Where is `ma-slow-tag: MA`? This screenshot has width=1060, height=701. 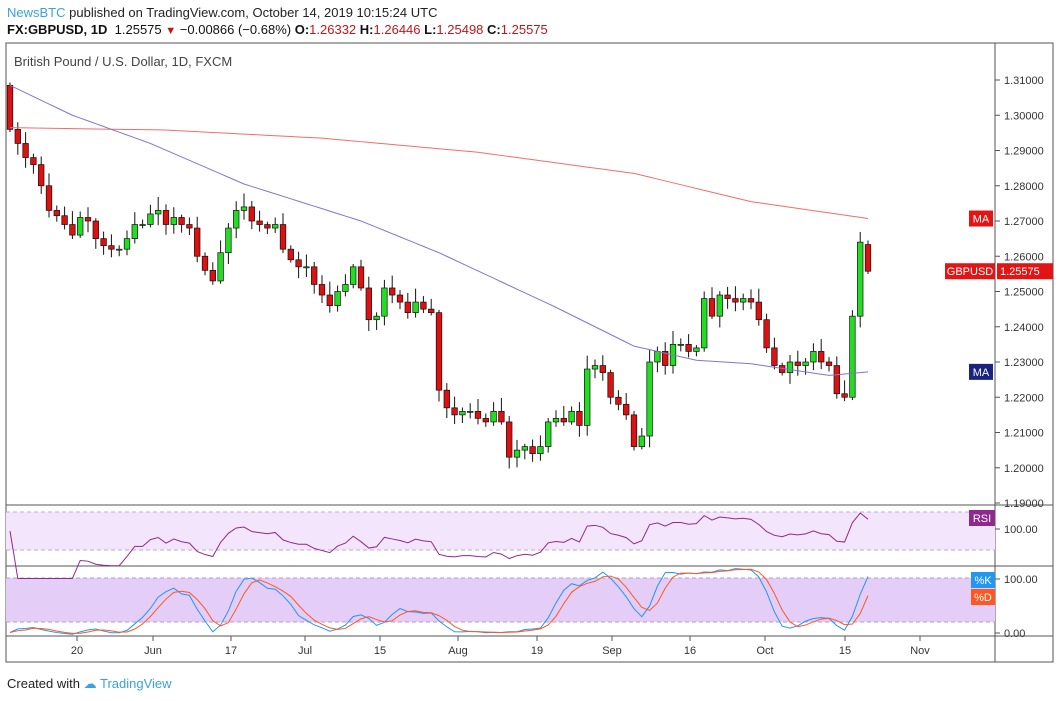
ma-slow-tag: MA is located at coordinates (981, 220).